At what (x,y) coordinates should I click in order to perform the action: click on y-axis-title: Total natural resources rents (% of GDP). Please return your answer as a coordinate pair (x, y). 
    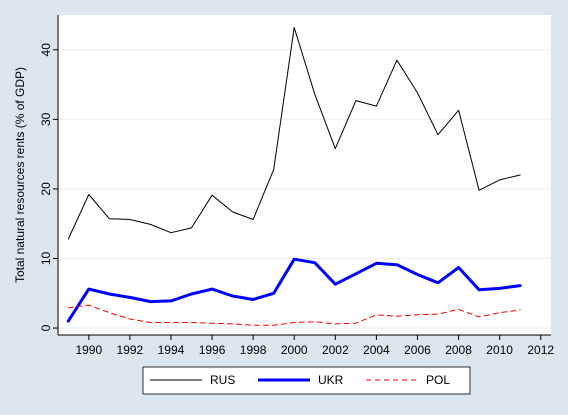
    Looking at the image, I should click on (20, 175).